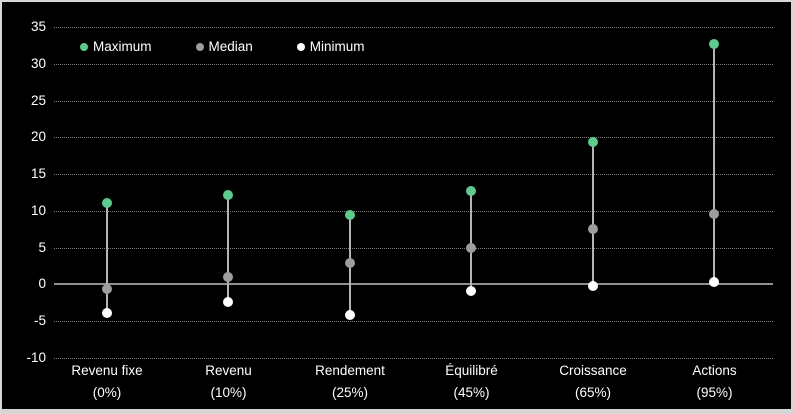 This screenshot has width=794, height=414. What do you see at coordinates (714, 392) in the screenshot?
I see `category-allocation: (95%)` at bounding box center [714, 392].